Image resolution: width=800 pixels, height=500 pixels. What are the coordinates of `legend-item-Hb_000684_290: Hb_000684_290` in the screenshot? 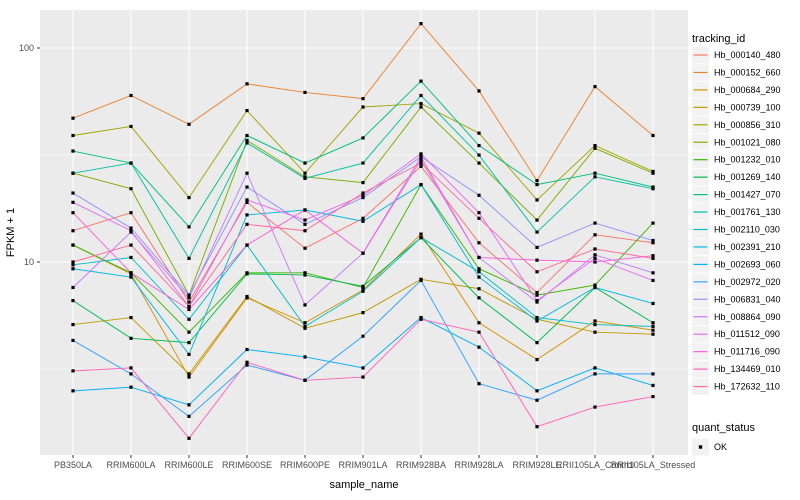 It's located at (736, 90).